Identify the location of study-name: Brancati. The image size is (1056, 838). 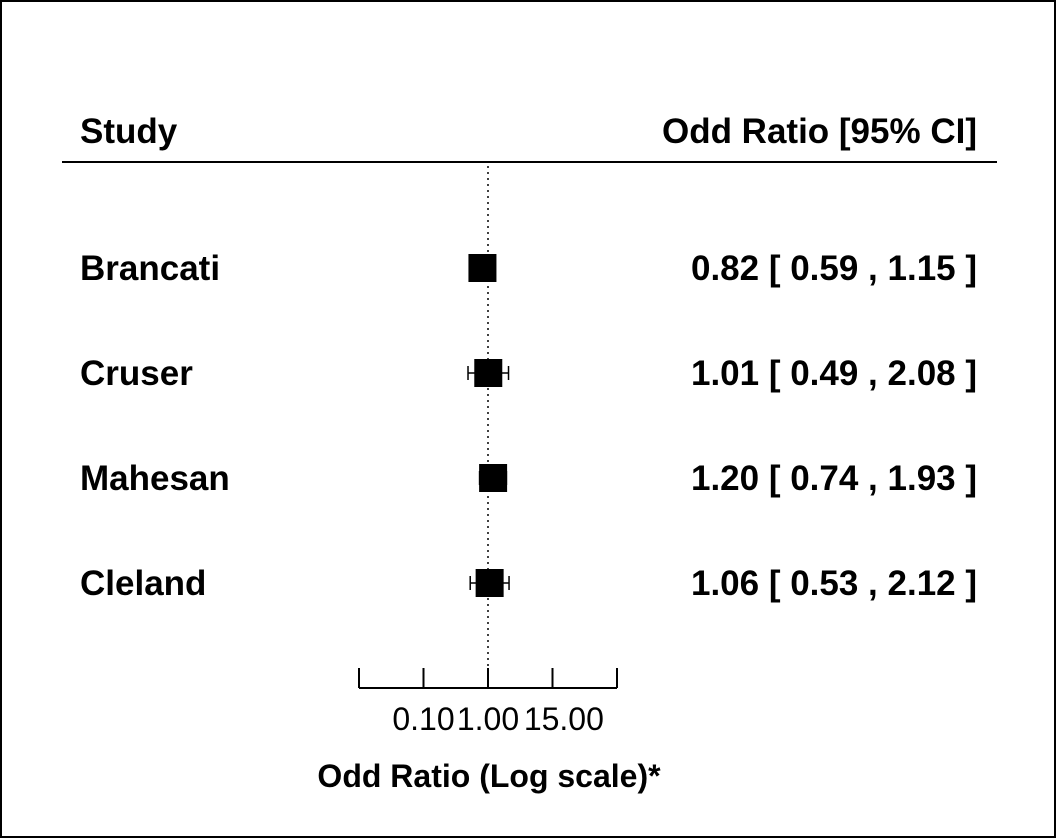
(150, 268).